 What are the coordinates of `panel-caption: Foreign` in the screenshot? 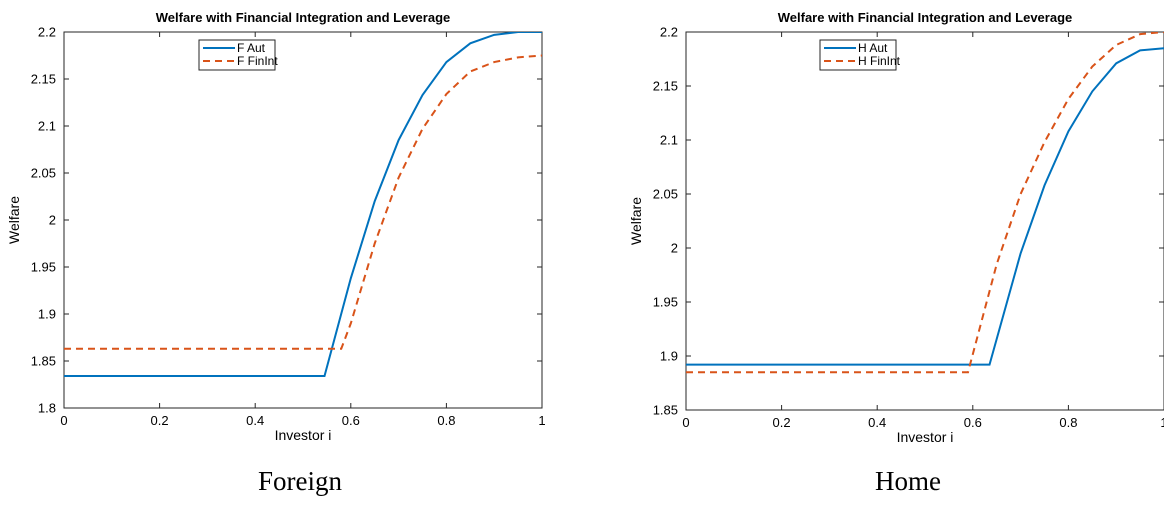 It's located at (300, 481).